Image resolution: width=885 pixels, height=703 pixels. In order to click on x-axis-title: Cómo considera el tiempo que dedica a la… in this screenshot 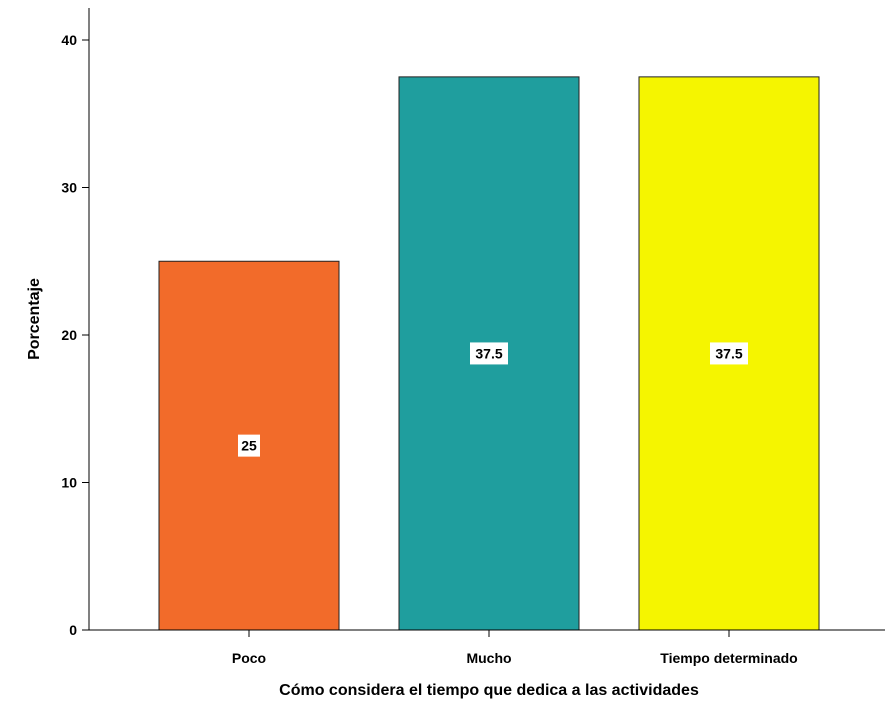, I will do `click(489, 690)`.